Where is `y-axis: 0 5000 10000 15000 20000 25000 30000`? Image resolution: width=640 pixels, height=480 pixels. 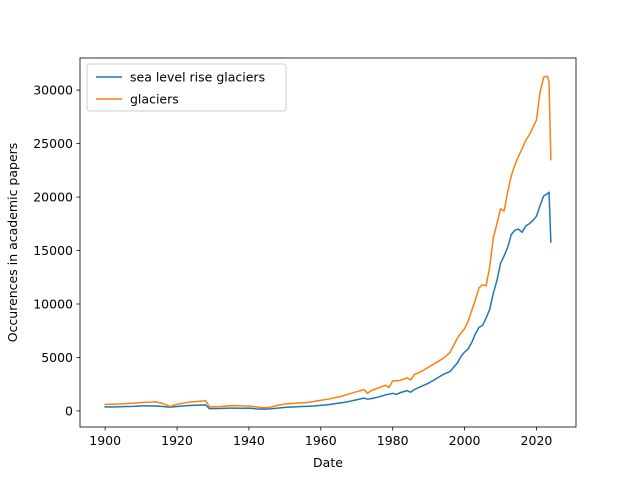 y-axis: 0 5000 10000 15000 20000 25000 30000 is located at coordinates (56, 250).